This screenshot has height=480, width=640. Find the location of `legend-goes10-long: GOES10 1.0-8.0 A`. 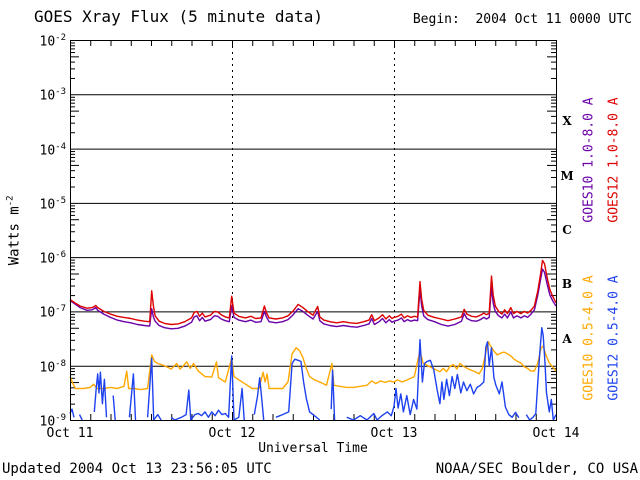

legend-goes10-long: GOES10 1.0-8.0 A is located at coordinates (589, 160).